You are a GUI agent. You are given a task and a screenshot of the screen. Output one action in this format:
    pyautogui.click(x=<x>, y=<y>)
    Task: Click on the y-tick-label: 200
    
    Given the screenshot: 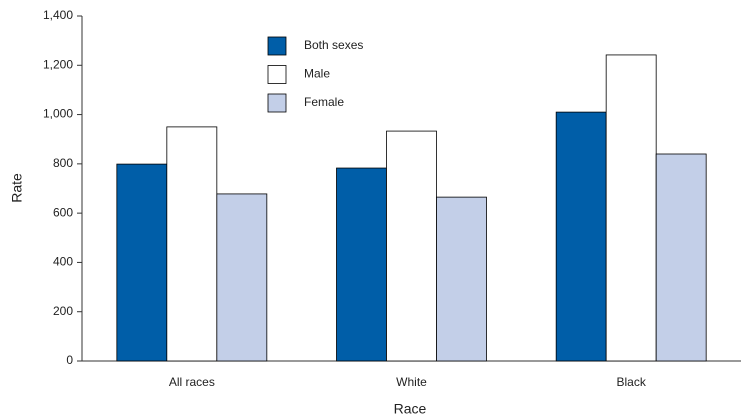 What is the action you would take?
    pyautogui.click(x=63, y=311)
    